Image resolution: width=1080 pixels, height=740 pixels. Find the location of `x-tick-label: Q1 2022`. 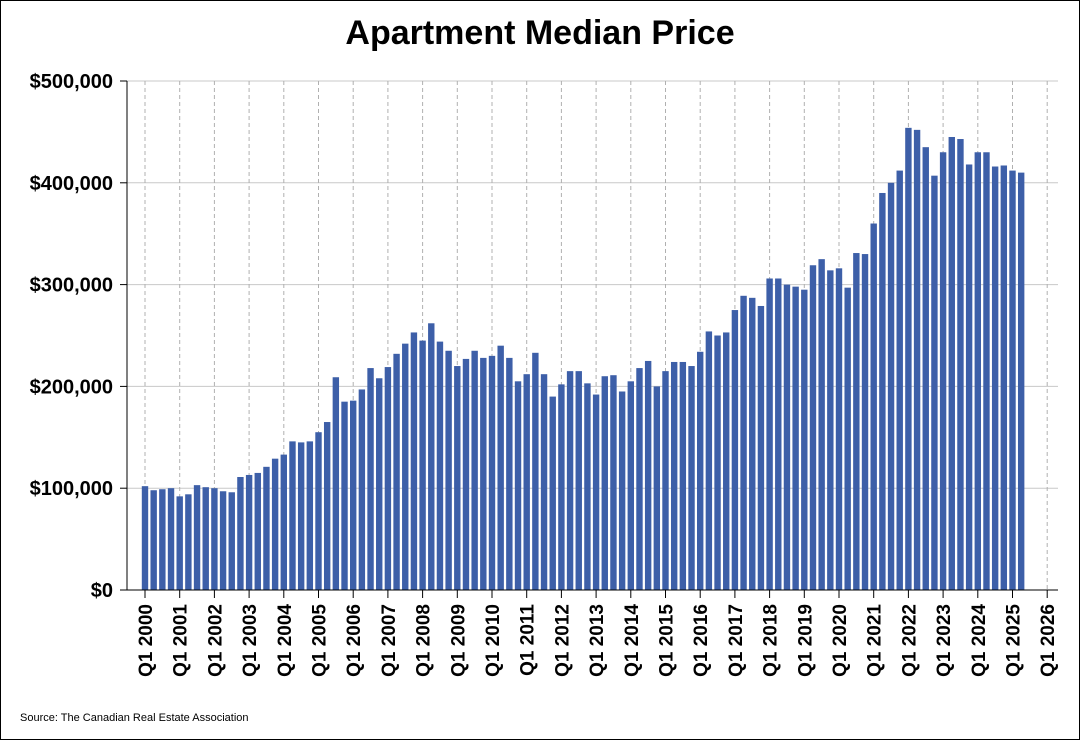

x-tick-label: Q1 2022 is located at coordinates (909, 640).